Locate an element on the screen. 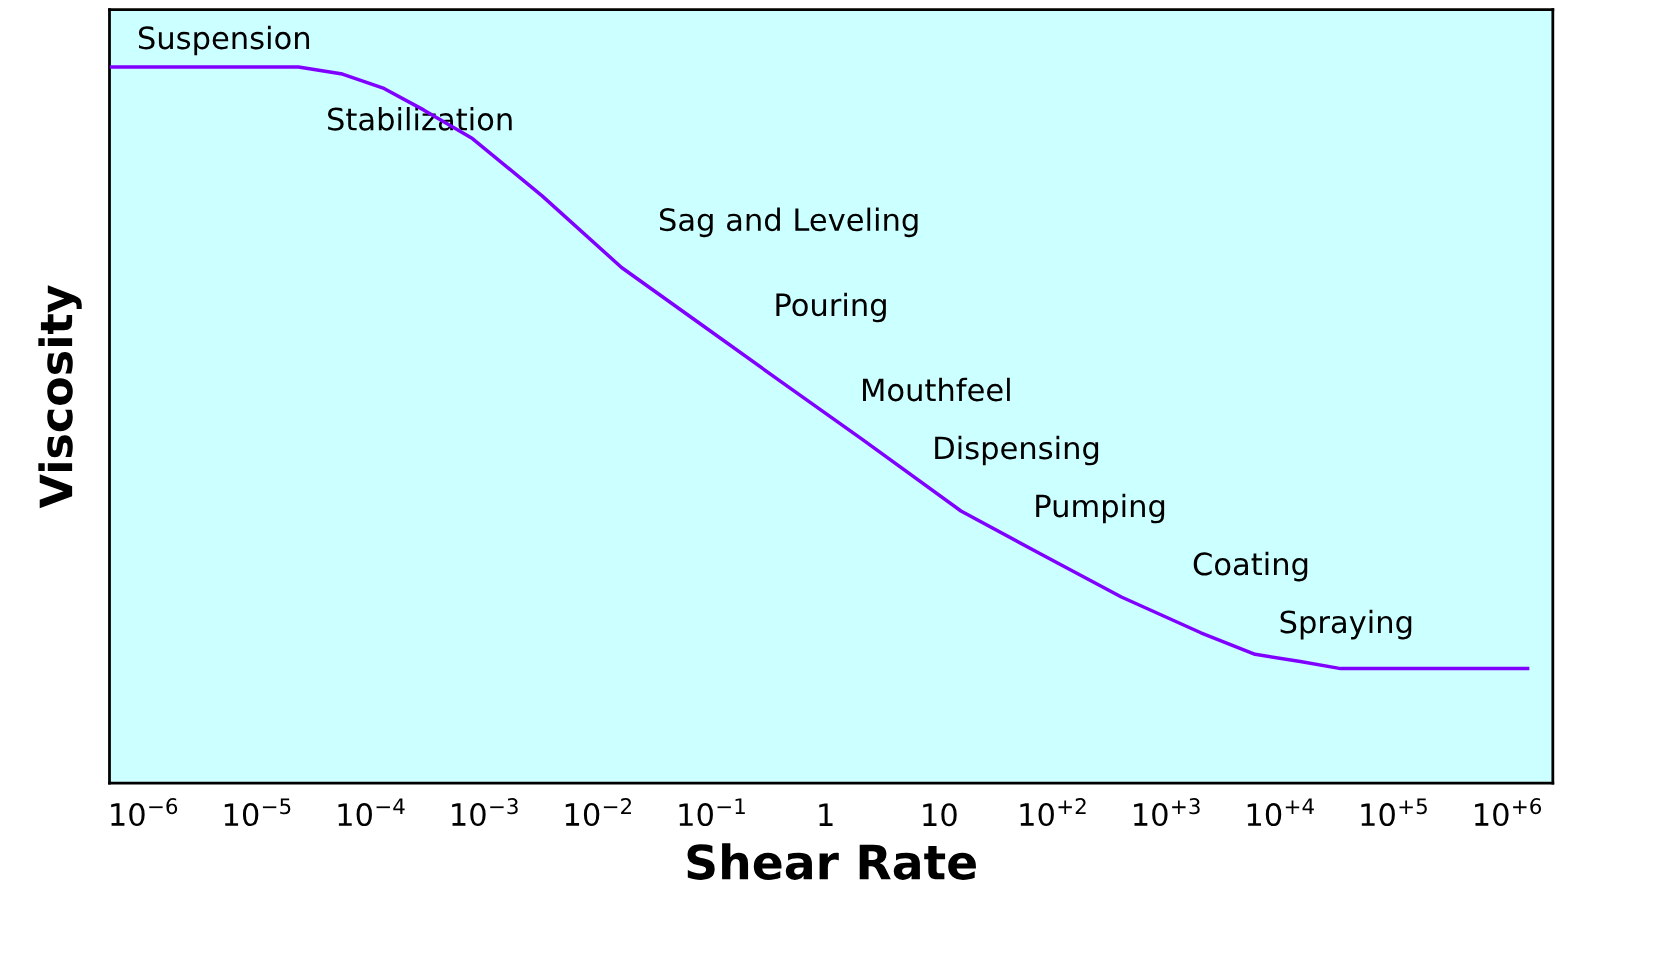  y-axis-title: Viscosity is located at coordinates (60, 397).